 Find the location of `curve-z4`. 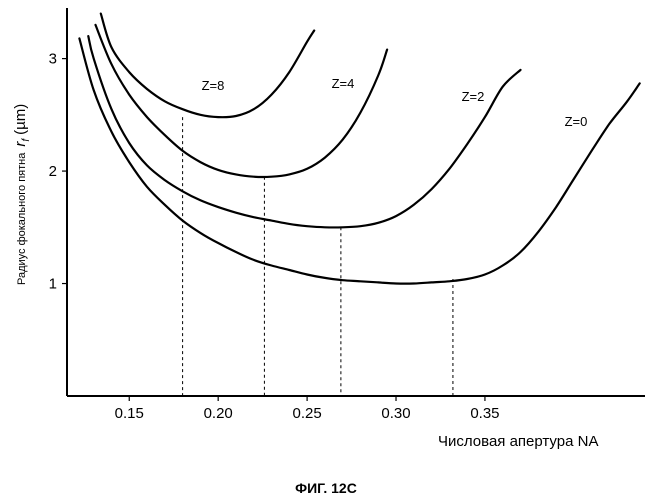

curve-z4 is located at coordinates (241, 101).